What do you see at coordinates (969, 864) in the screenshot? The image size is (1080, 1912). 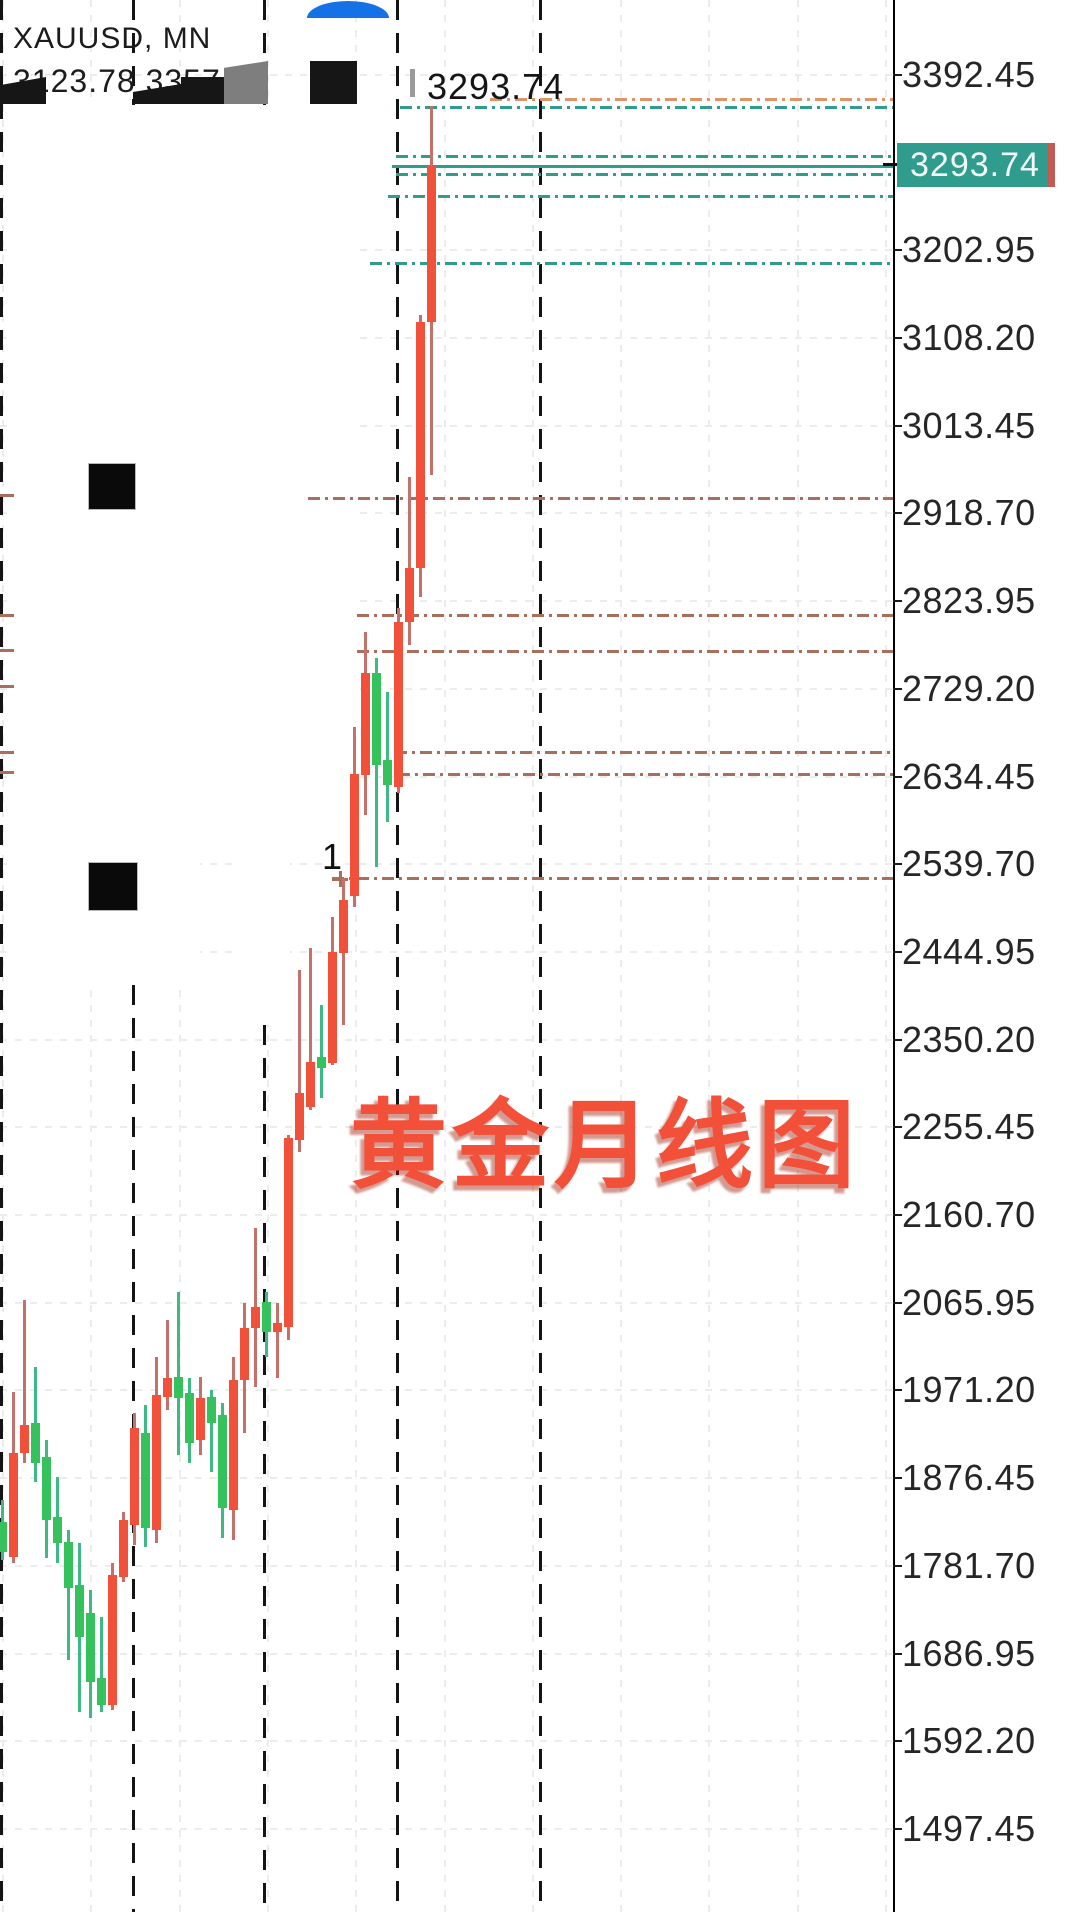 I see `axis-price-label: 2539.70` at bounding box center [969, 864].